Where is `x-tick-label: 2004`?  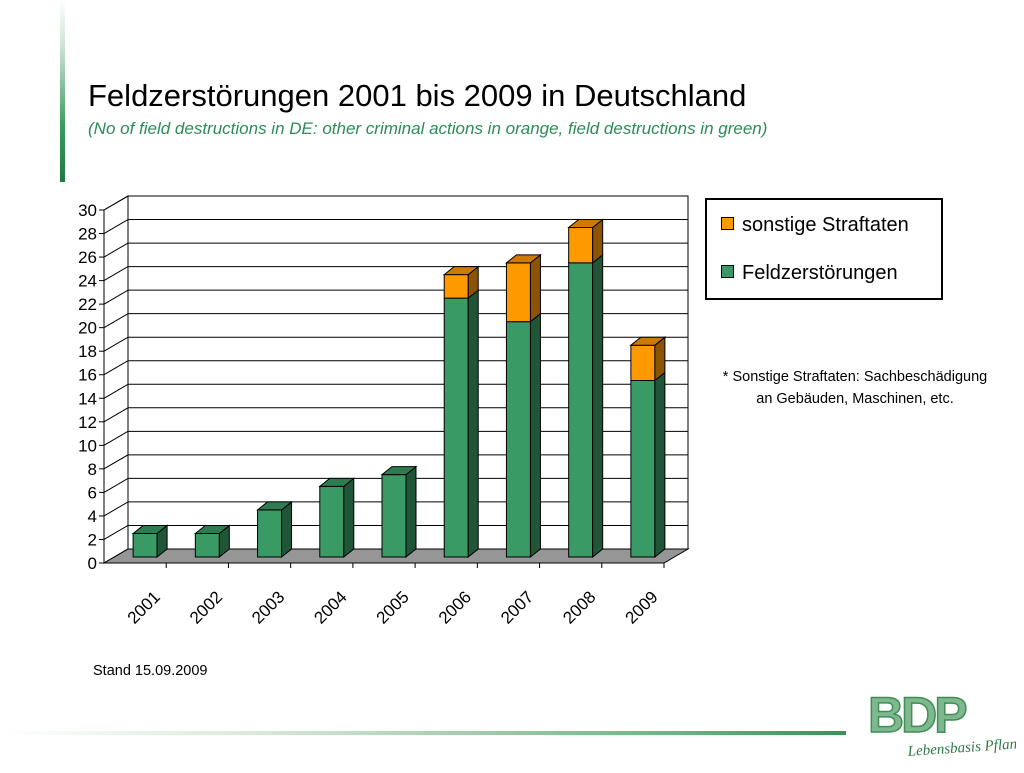 x-tick-label: 2004 is located at coordinates (330, 607).